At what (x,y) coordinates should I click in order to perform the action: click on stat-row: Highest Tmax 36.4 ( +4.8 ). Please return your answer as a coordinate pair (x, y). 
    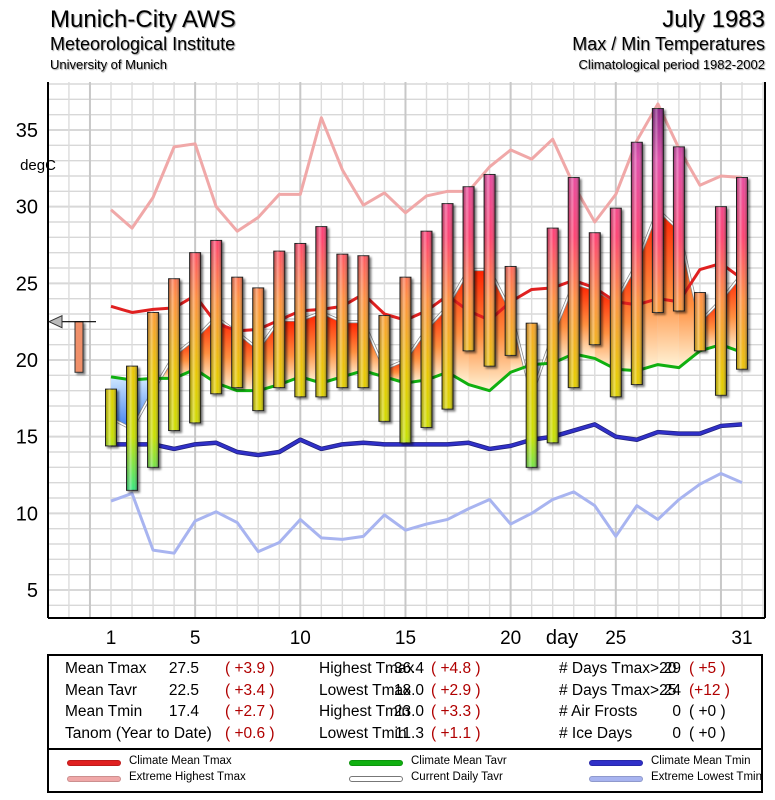
    Looking at the image, I should click on (405, 670).